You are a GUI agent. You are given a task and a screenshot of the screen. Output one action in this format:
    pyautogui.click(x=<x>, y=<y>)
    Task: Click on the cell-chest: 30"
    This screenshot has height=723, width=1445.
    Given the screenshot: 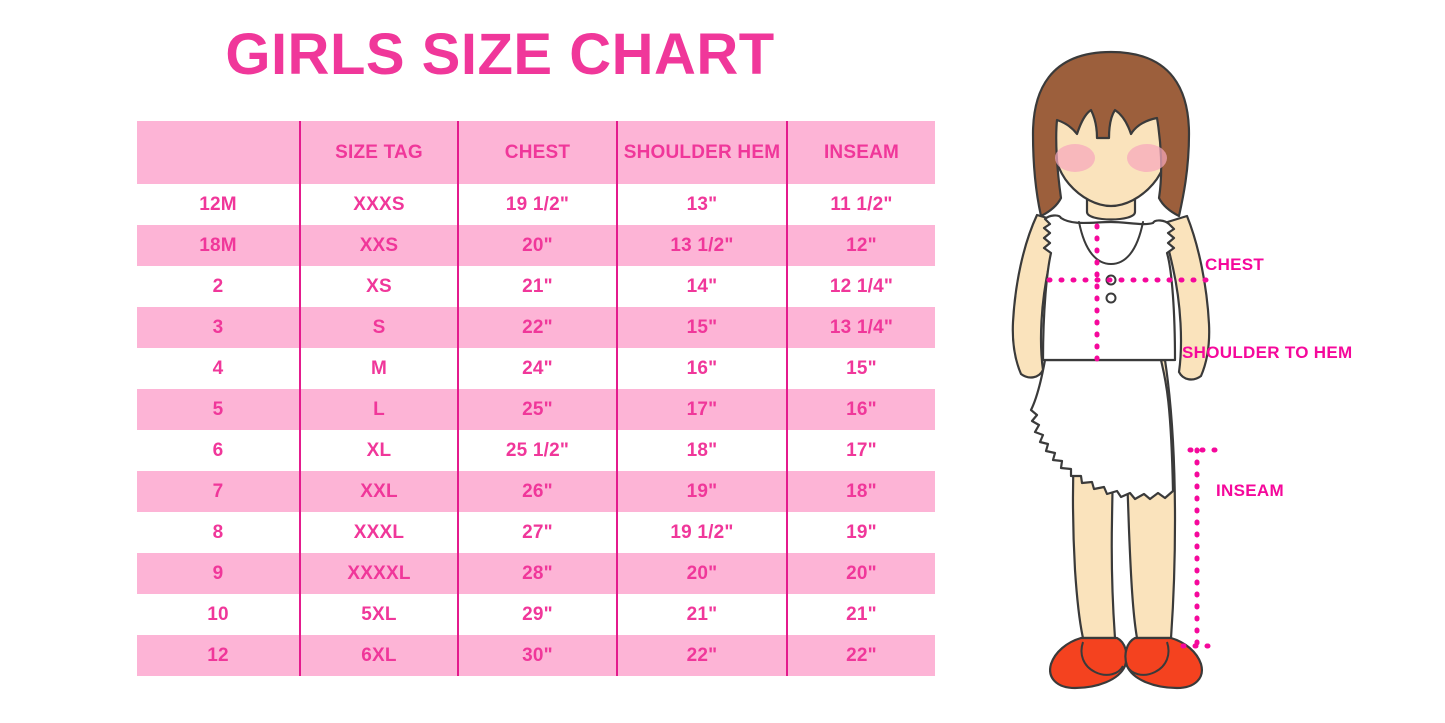 What is the action you would take?
    pyautogui.click(x=537, y=655)
    